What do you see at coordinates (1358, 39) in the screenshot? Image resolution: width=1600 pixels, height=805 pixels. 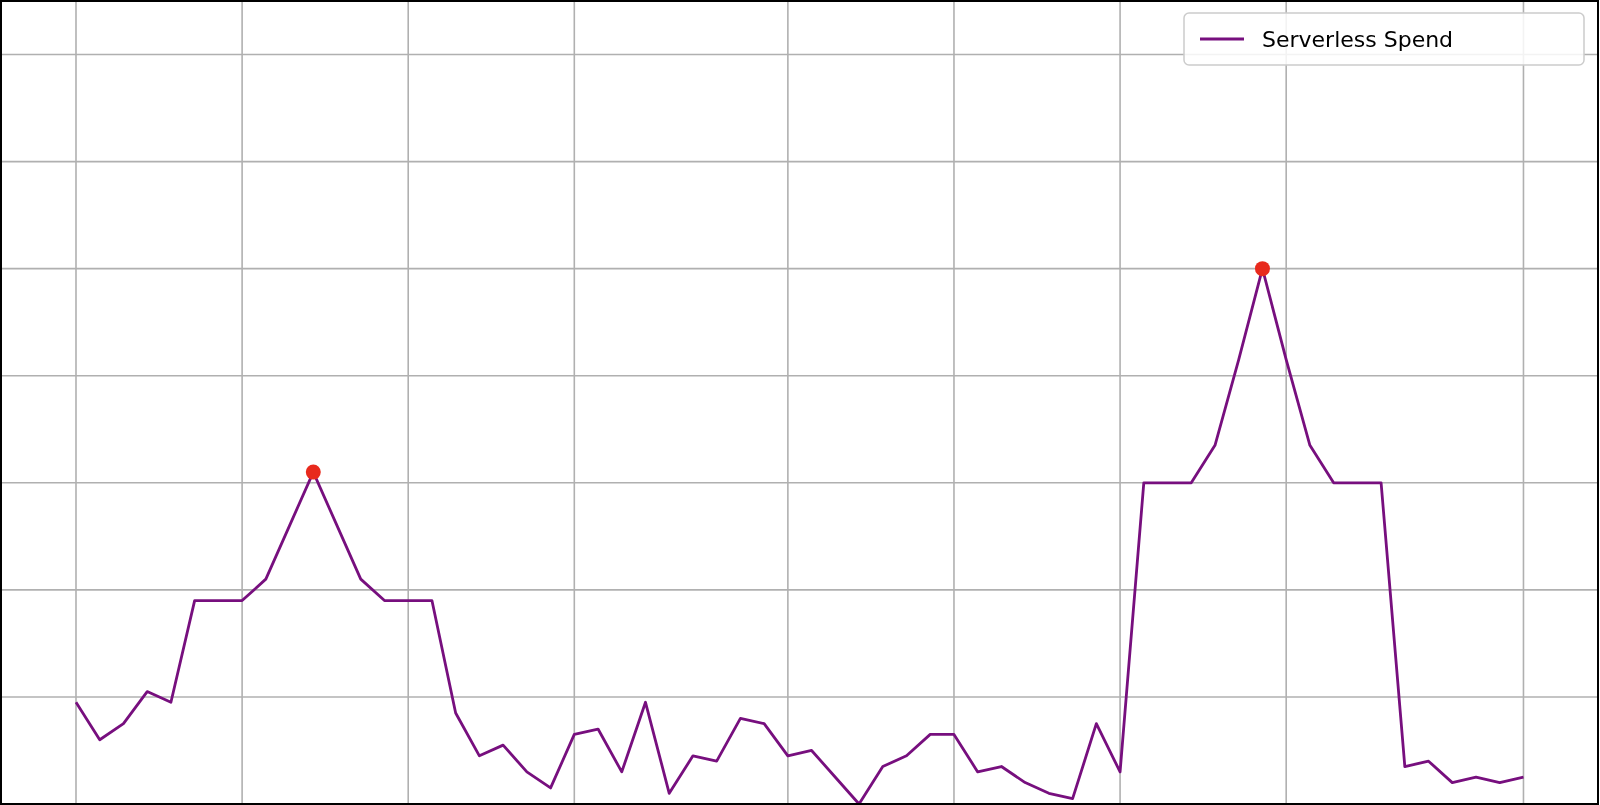 I see `legend-label: Serverless Spend` at bounding box center [1358, 39].